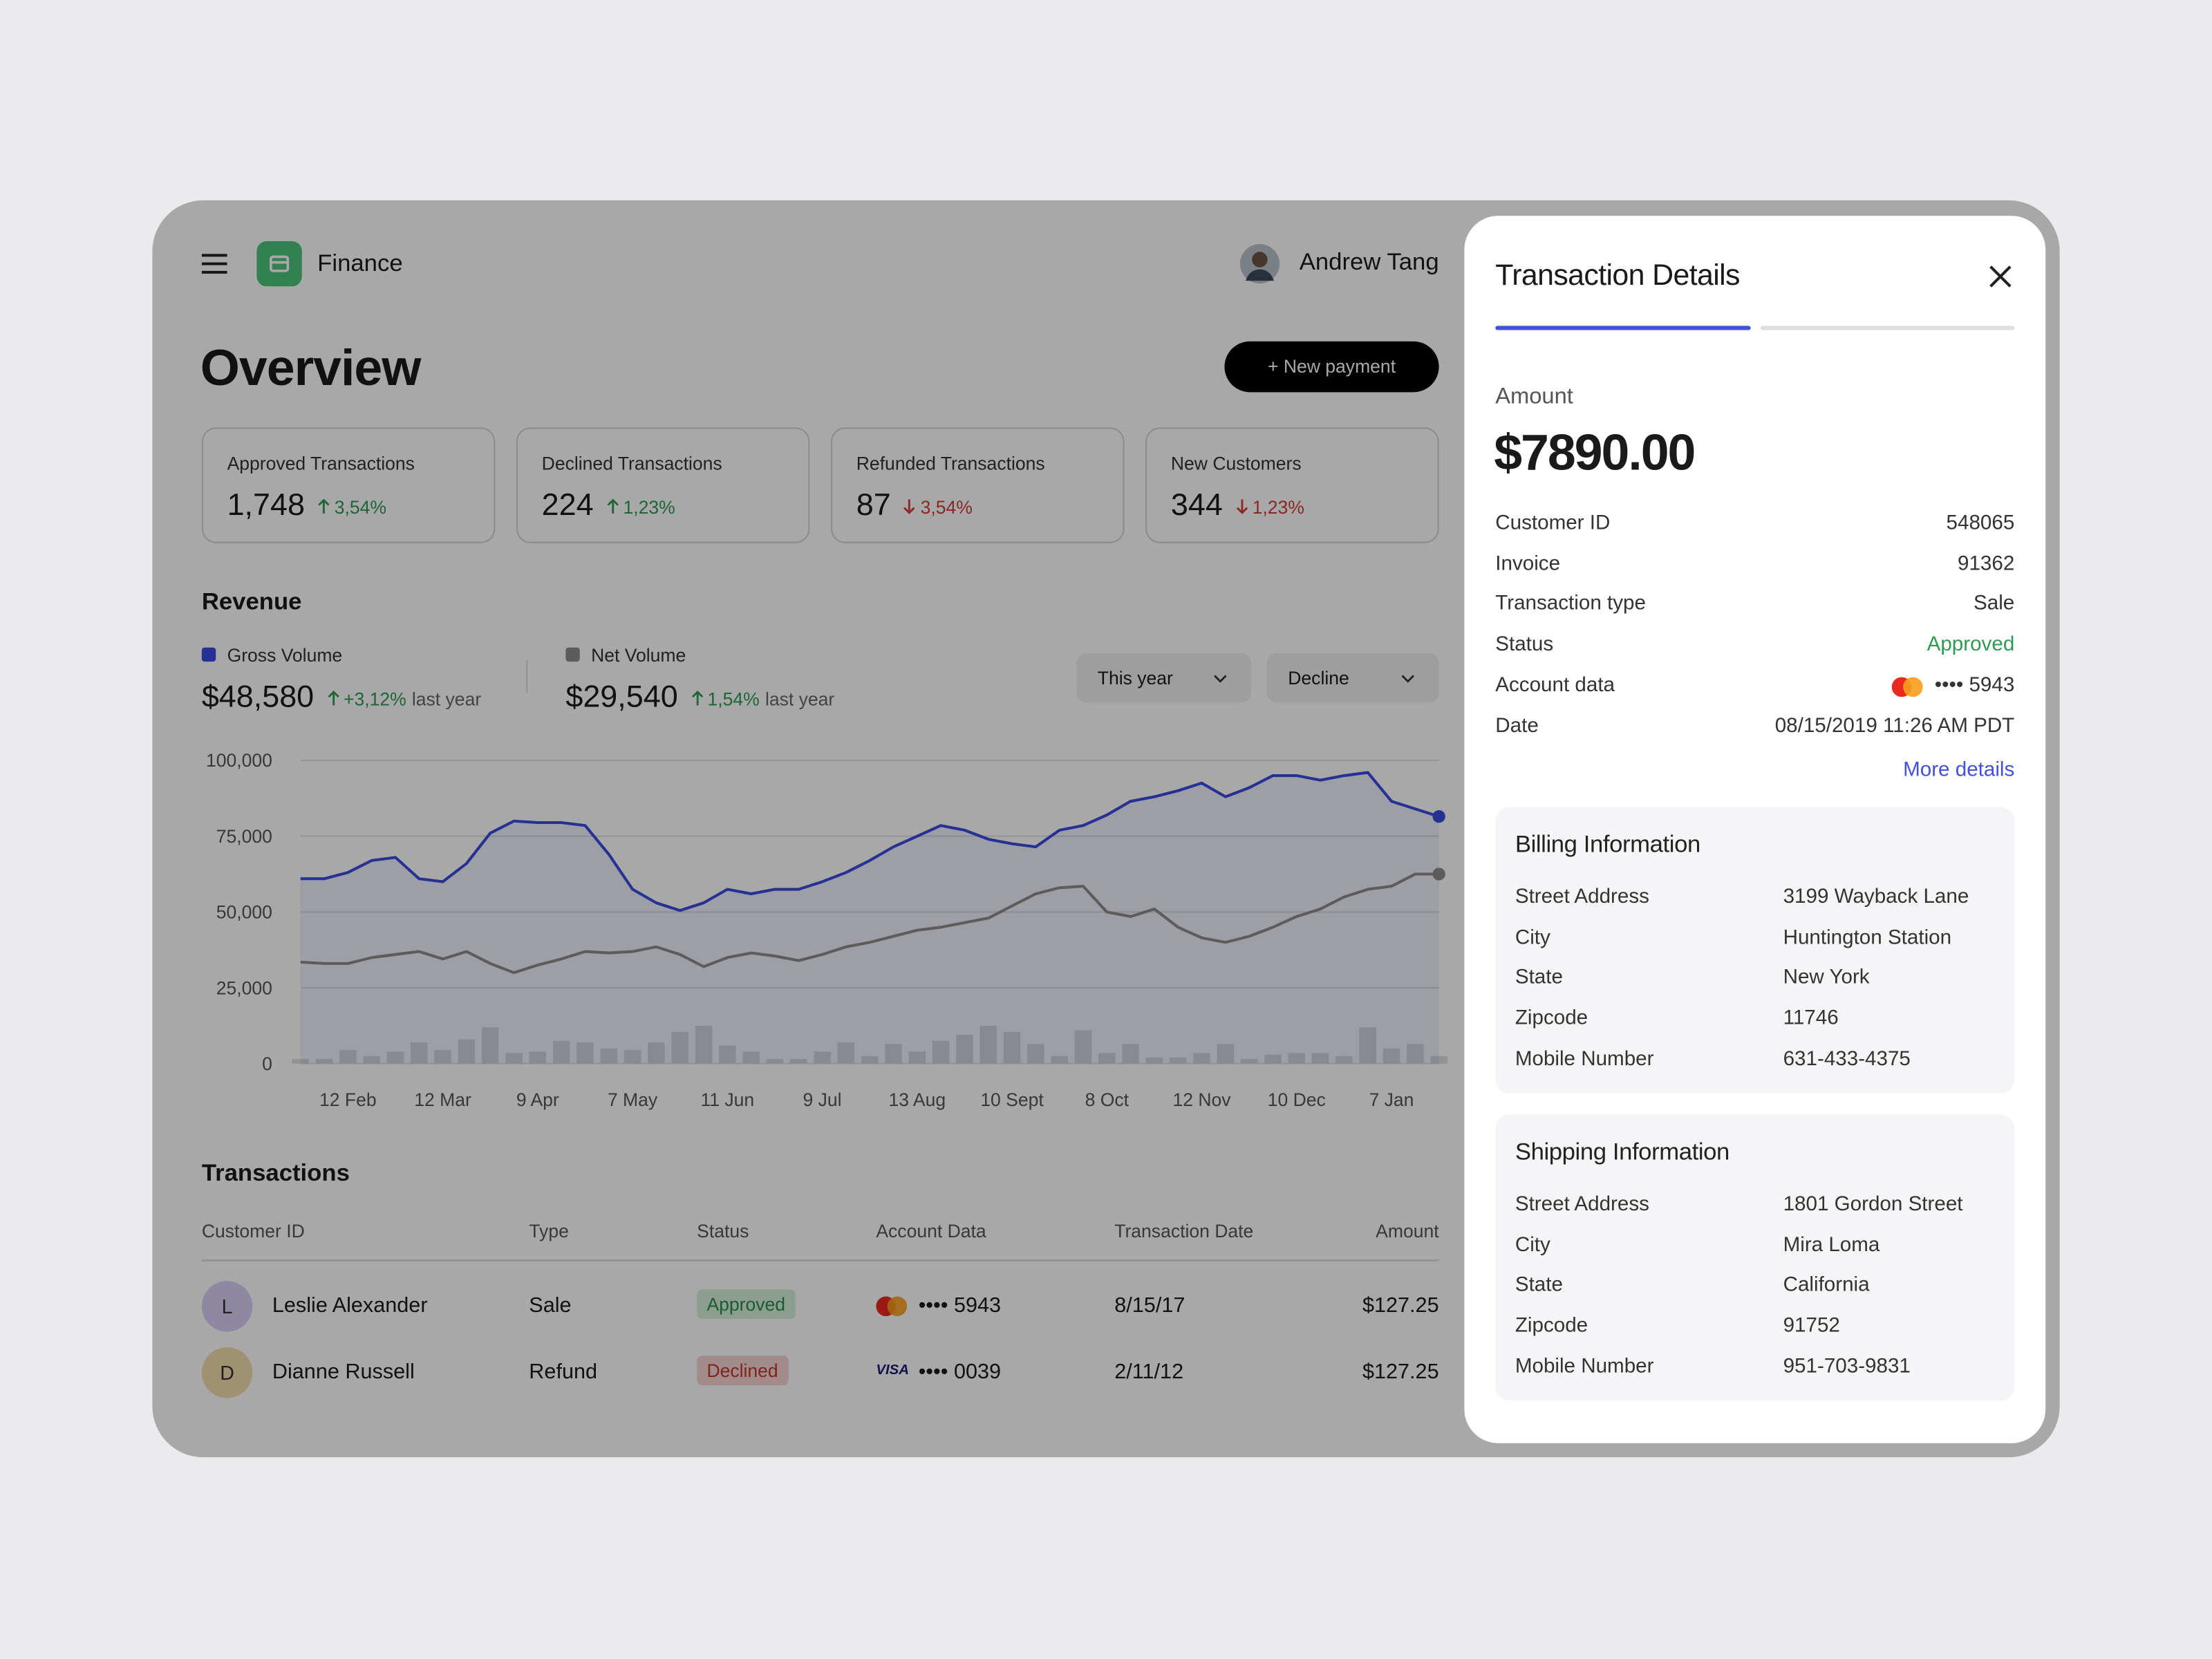  I want to click on menu-icon-lines, so click(214, 264).